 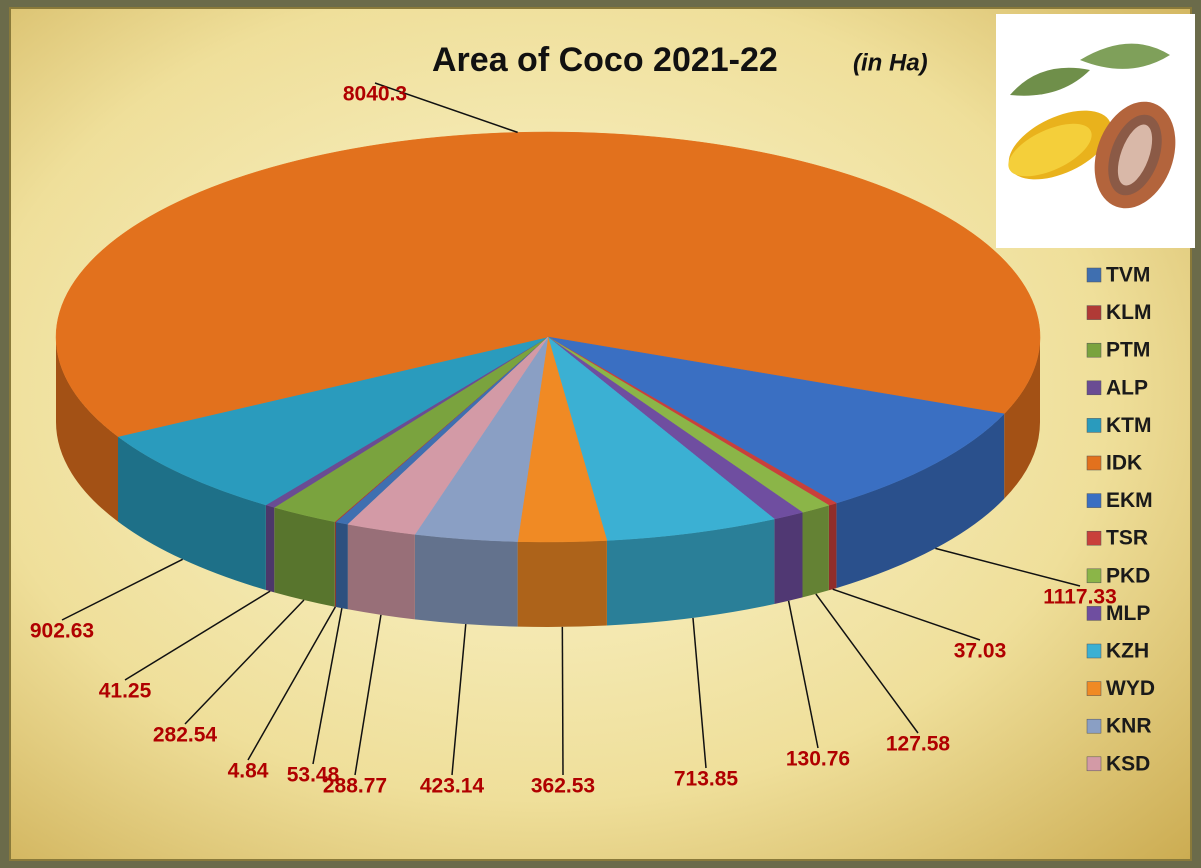 What do you see at coordinates (1130, 688) in the screenshot?
I see `legend-label: WYD` at bounding box center [1130, 688].